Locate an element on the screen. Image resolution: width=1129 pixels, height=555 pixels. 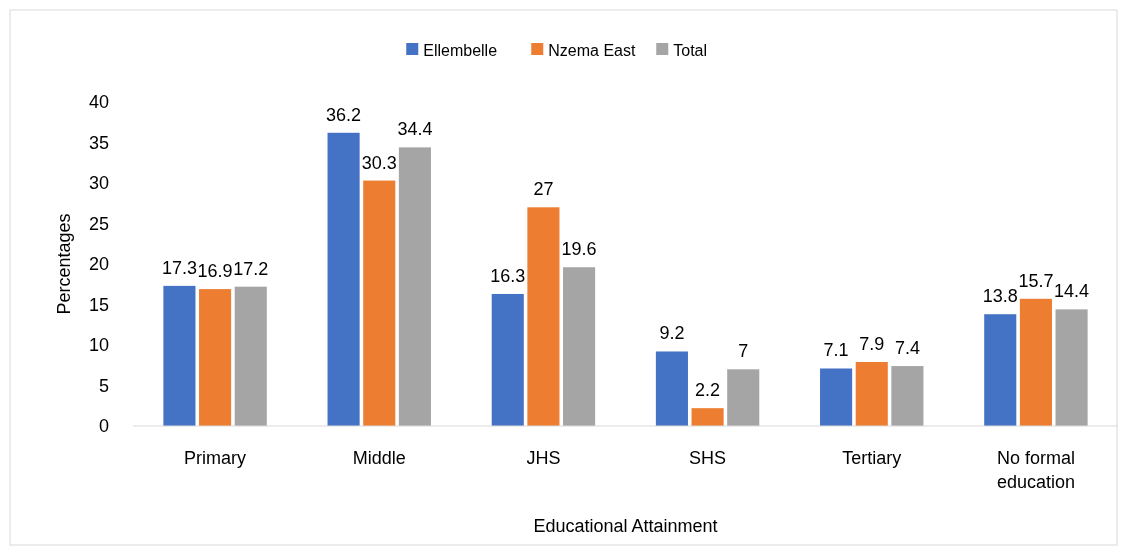
data-label: 9.2 is located at coordinates (672, 333).